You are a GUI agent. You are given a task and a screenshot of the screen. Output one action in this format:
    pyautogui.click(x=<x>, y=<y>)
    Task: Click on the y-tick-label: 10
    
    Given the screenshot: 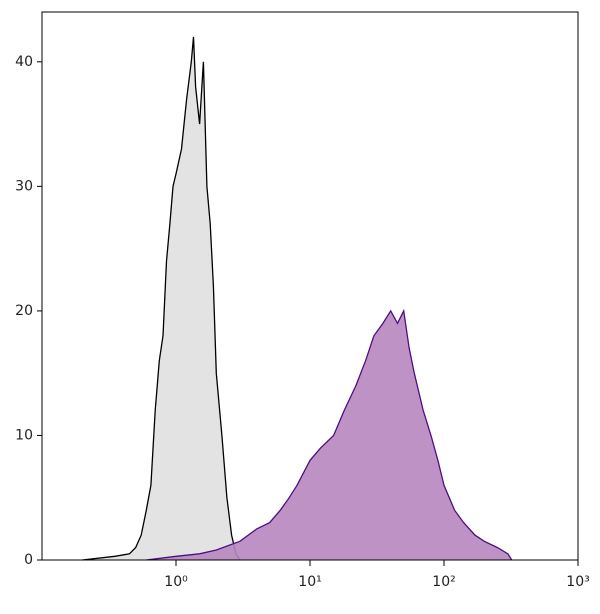 What is the action you would take?
    pyautogui.click(x=24, y=435)
    